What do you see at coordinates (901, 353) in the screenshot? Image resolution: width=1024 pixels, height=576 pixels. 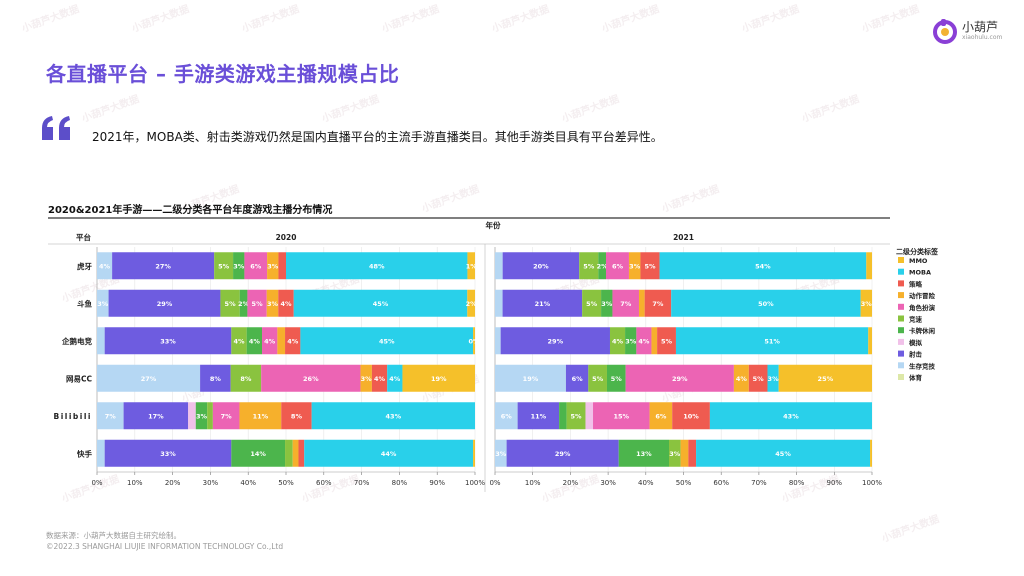 I see `legend-swatch-射击` at bounding box center [901, 353].